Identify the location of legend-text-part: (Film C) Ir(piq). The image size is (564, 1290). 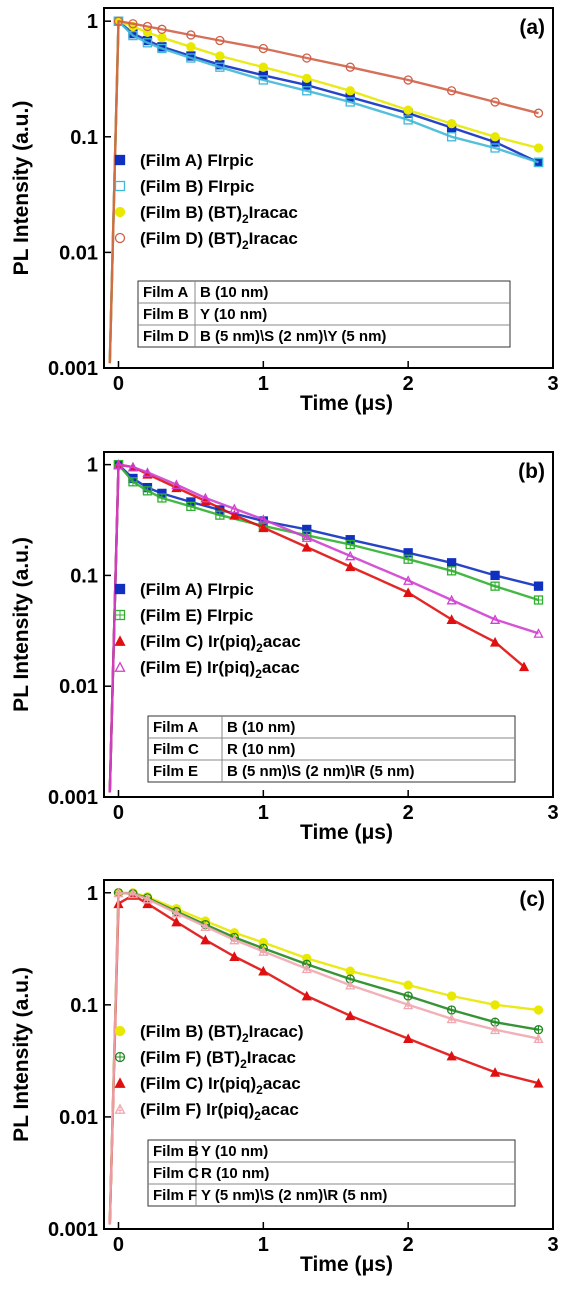
(198, 1083).